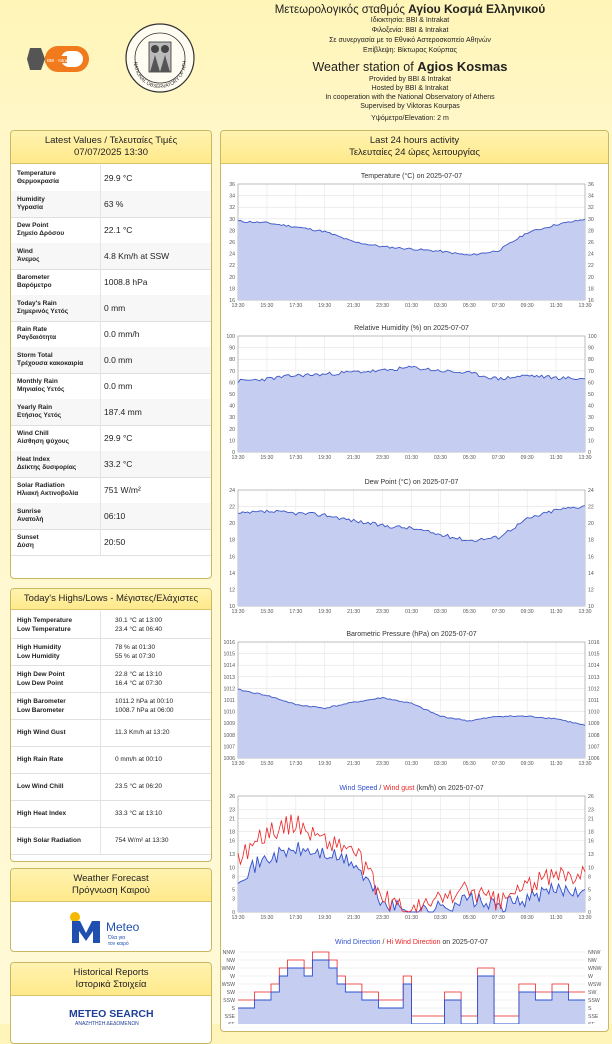  Describe the element at coordinates (115, 516) in the screenshot. I see `latest-row-value: 06:10` at that location.